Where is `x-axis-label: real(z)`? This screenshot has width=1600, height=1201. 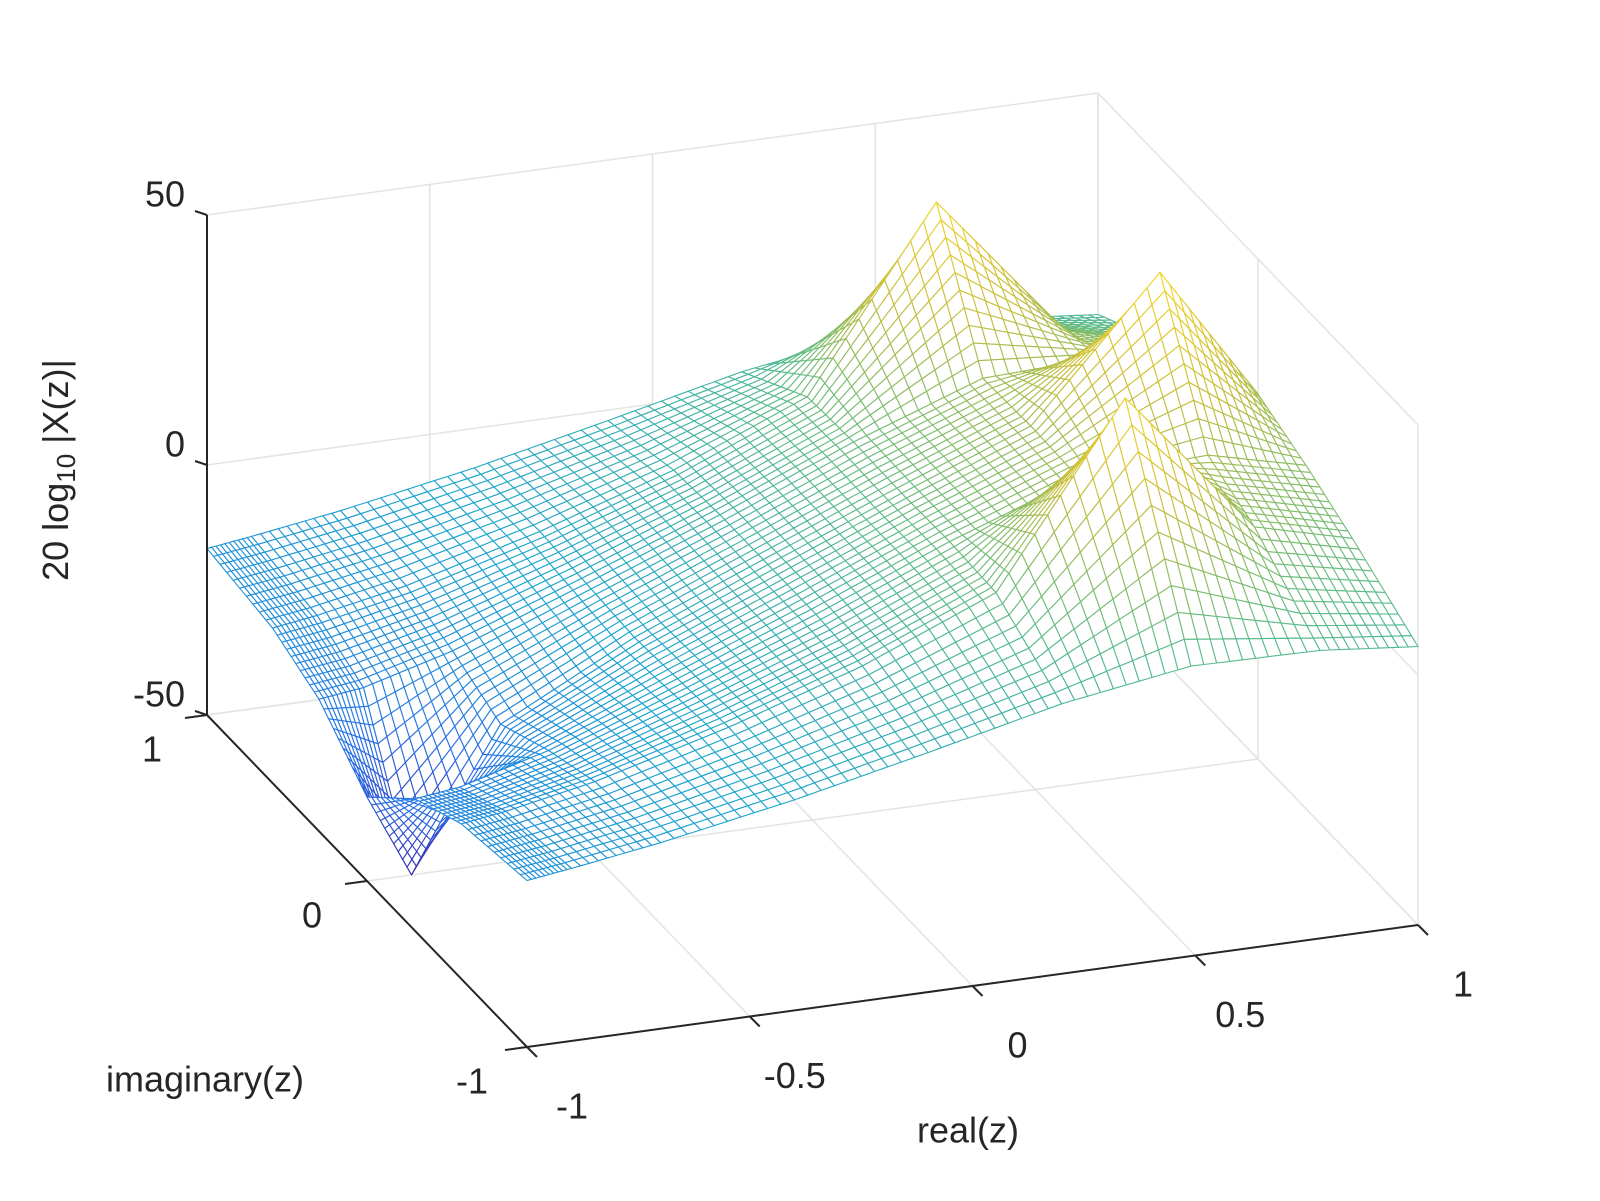 x-axis-label: real(z) is located at coordinates (968, 1130).